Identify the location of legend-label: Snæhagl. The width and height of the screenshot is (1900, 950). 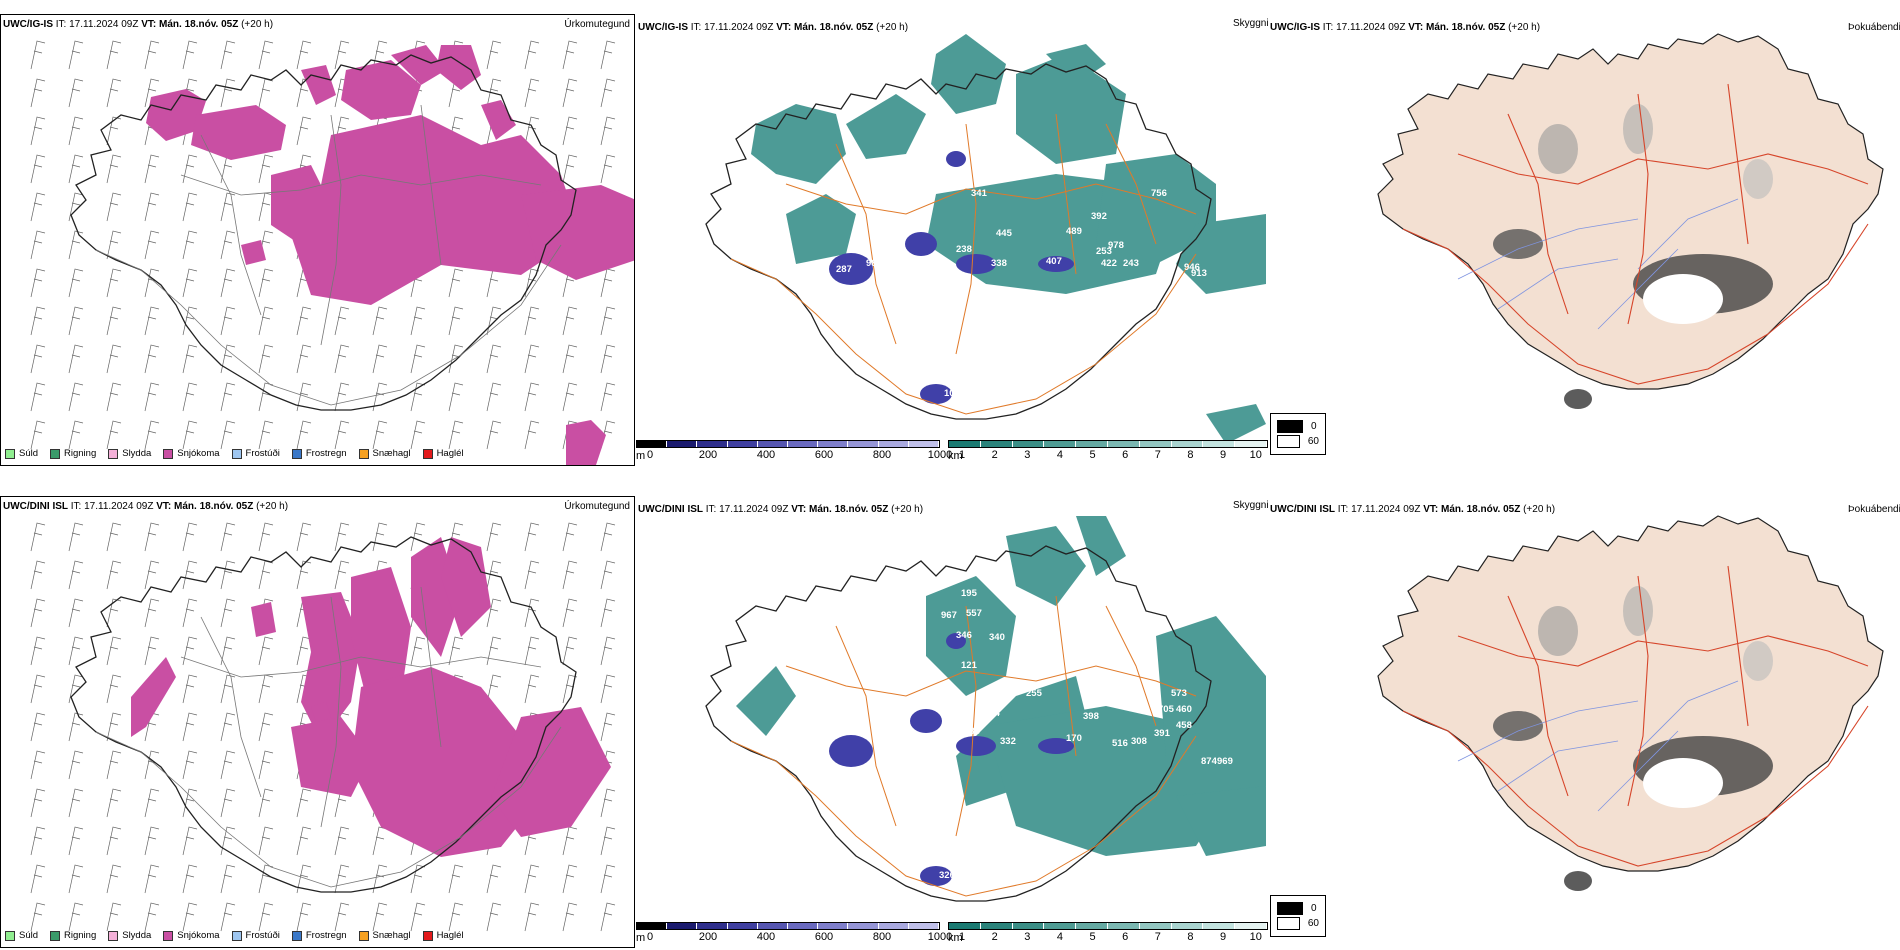
(391, 453).